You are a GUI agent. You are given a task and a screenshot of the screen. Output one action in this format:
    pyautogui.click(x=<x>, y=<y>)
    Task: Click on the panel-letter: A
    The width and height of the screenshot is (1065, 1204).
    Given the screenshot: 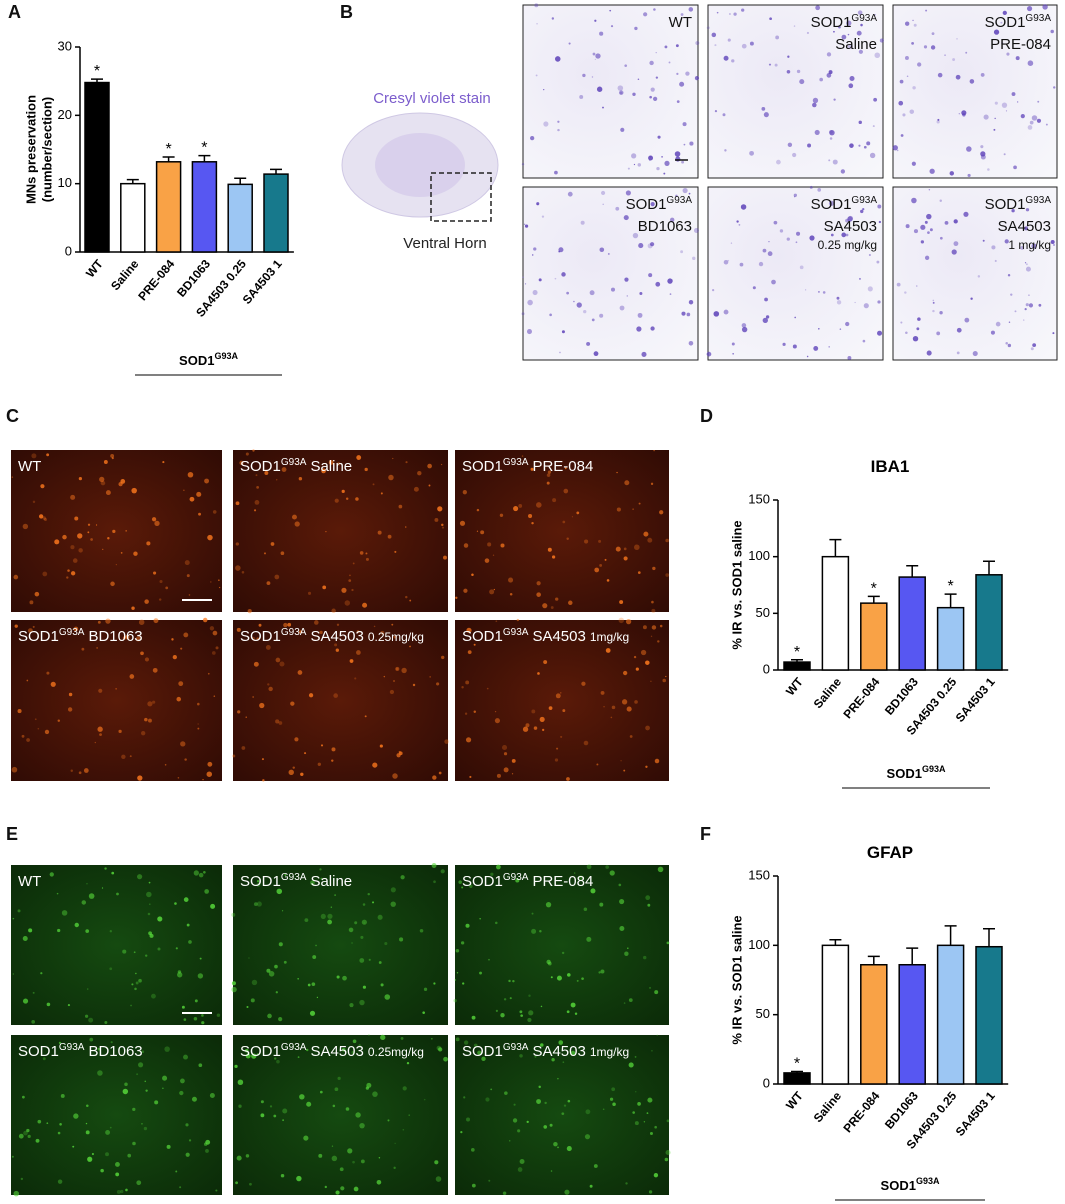 What is the action you would take?
    pyautogui.click(x=14, y=12)
    